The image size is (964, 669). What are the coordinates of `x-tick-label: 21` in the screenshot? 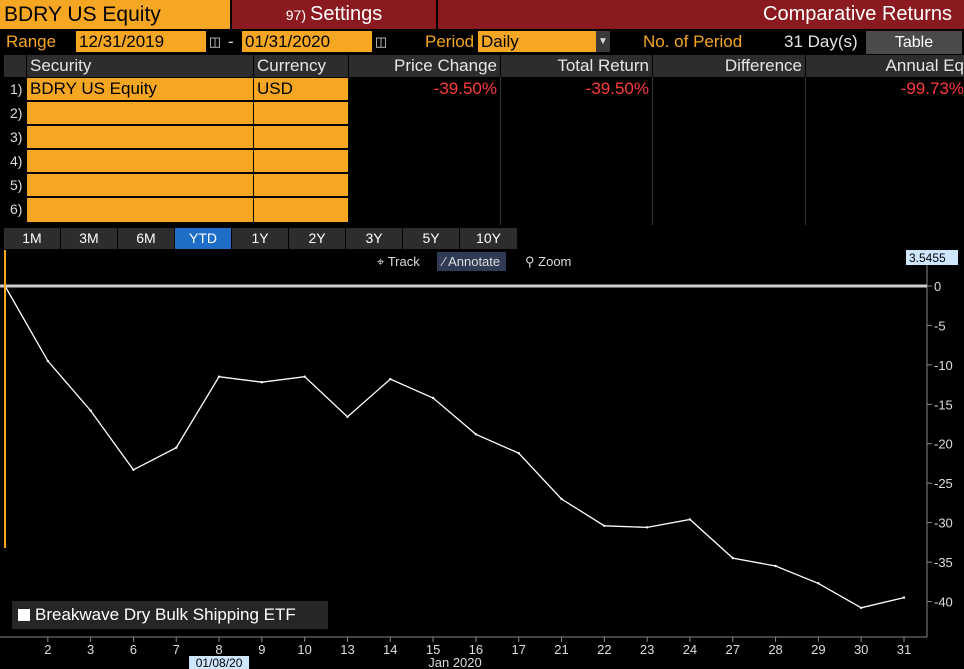 It's located at (561, 649).